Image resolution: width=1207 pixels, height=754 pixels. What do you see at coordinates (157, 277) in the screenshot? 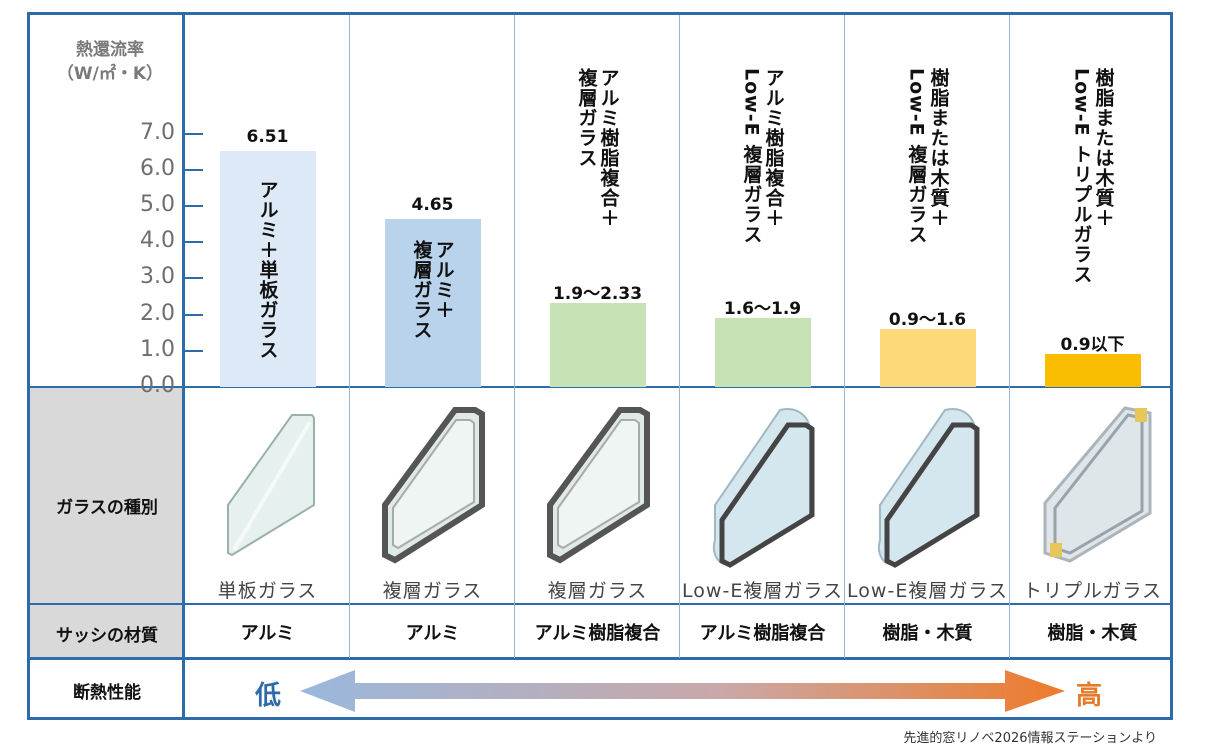
I see `ytick-label: 3.0` at bounding box center [157, 277].